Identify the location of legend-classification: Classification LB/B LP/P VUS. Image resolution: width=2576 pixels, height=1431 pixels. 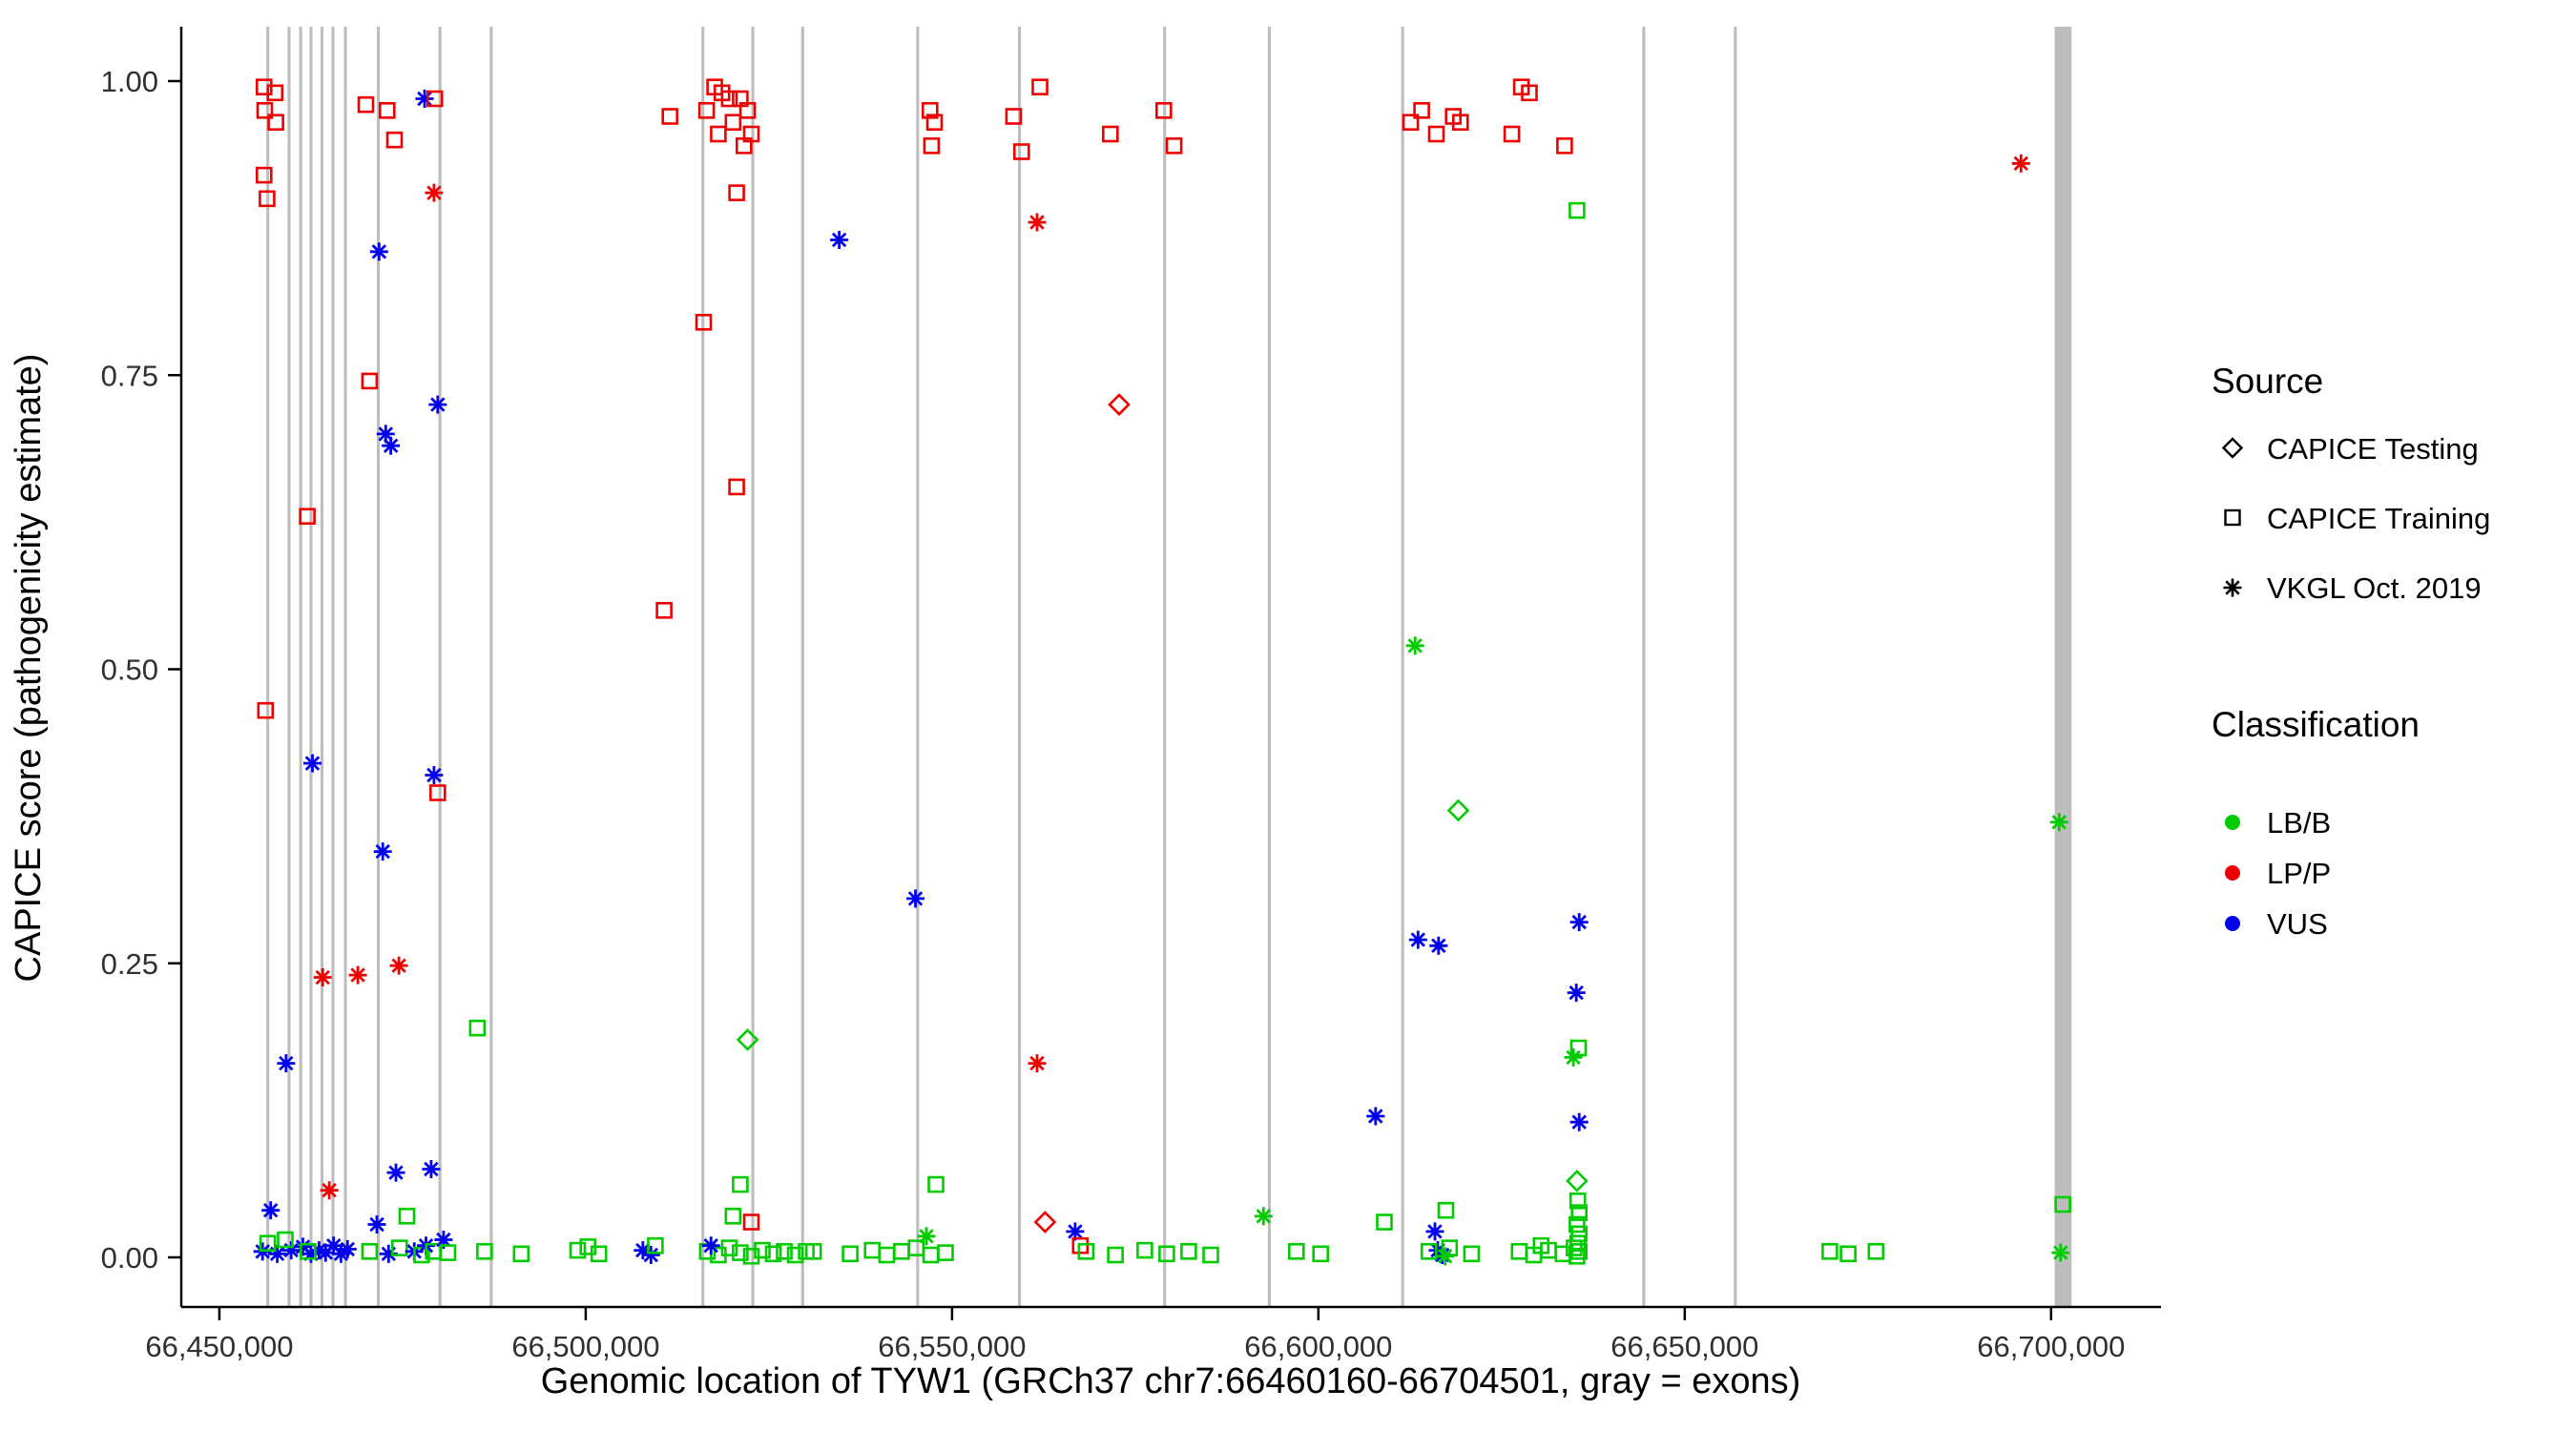
(2316, 823).